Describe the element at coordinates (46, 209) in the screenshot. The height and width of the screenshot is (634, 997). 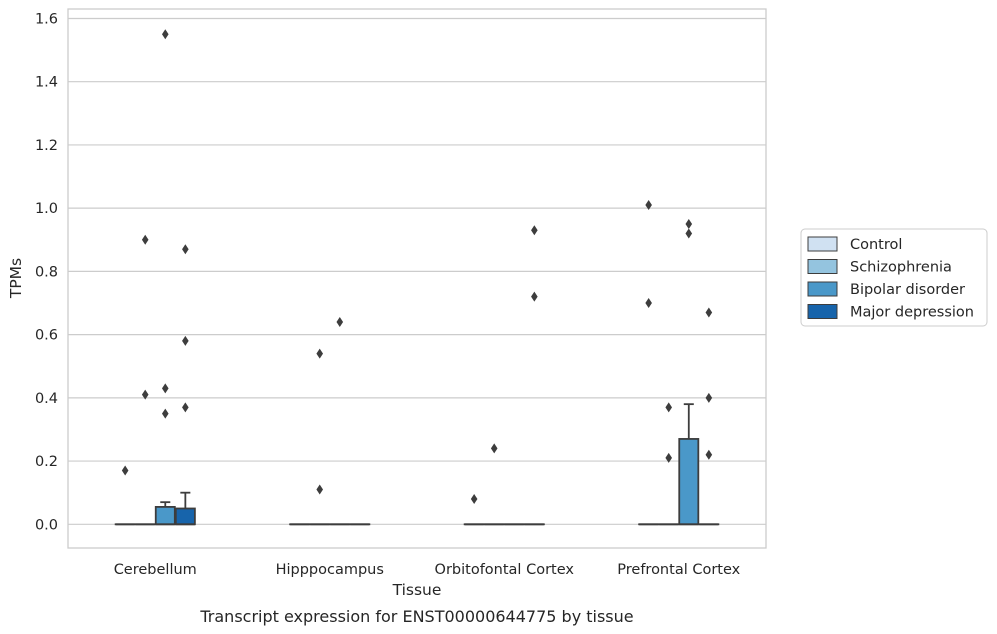
I see `y-tick-label: 1.0` at that location.